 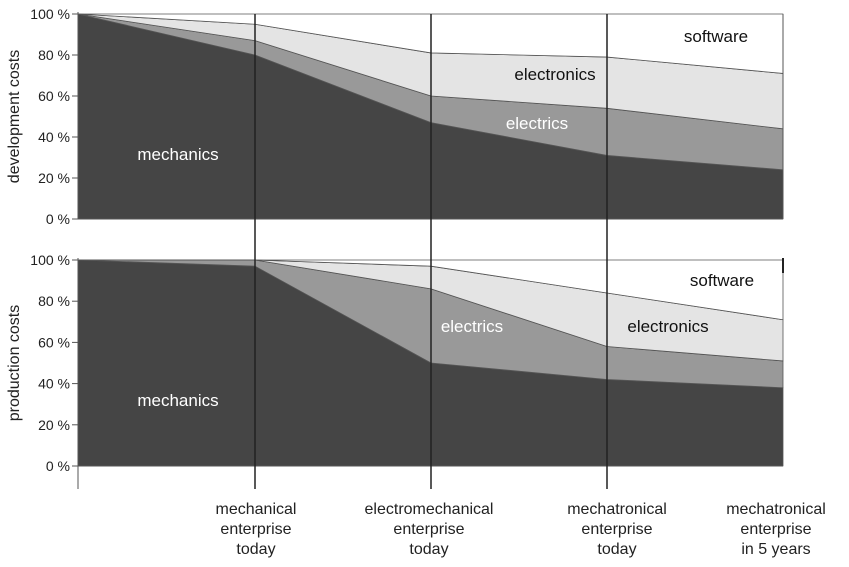 What do you see at coordinates (54, 137) in the screenshot?
I see `development-y-tick-label: 40 %` at bounding box center [54, 137].